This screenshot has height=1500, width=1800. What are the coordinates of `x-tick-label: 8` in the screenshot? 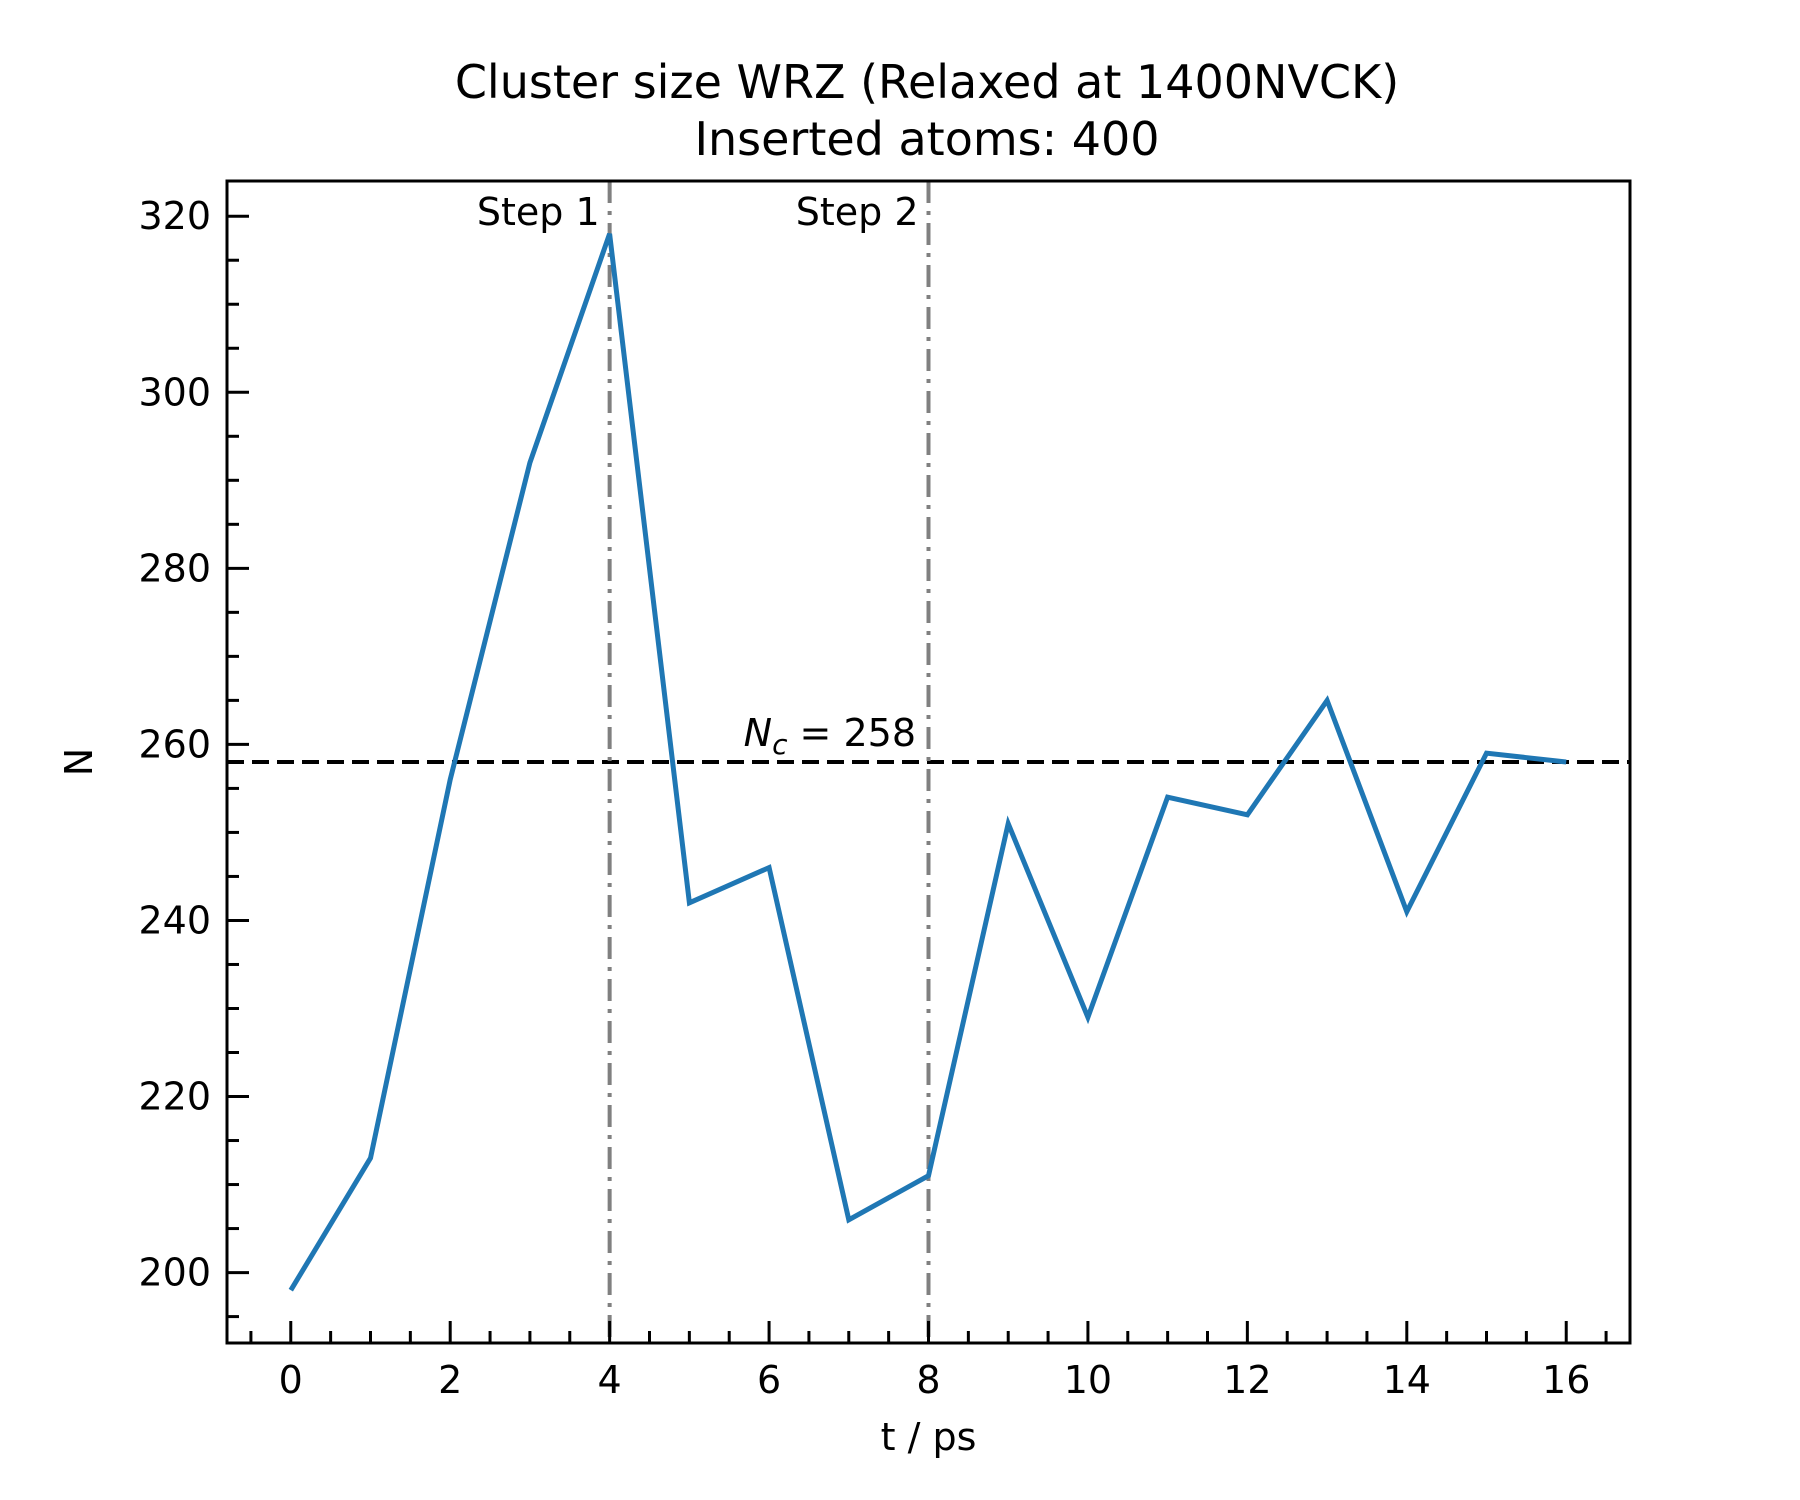 It's located at (928, 1380).